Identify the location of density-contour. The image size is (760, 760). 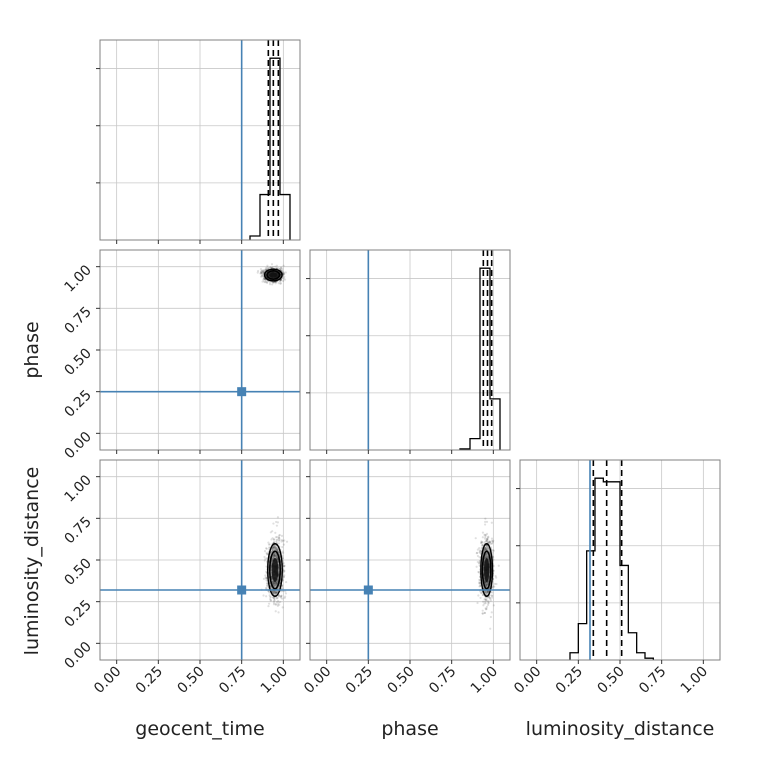
(273, 275).